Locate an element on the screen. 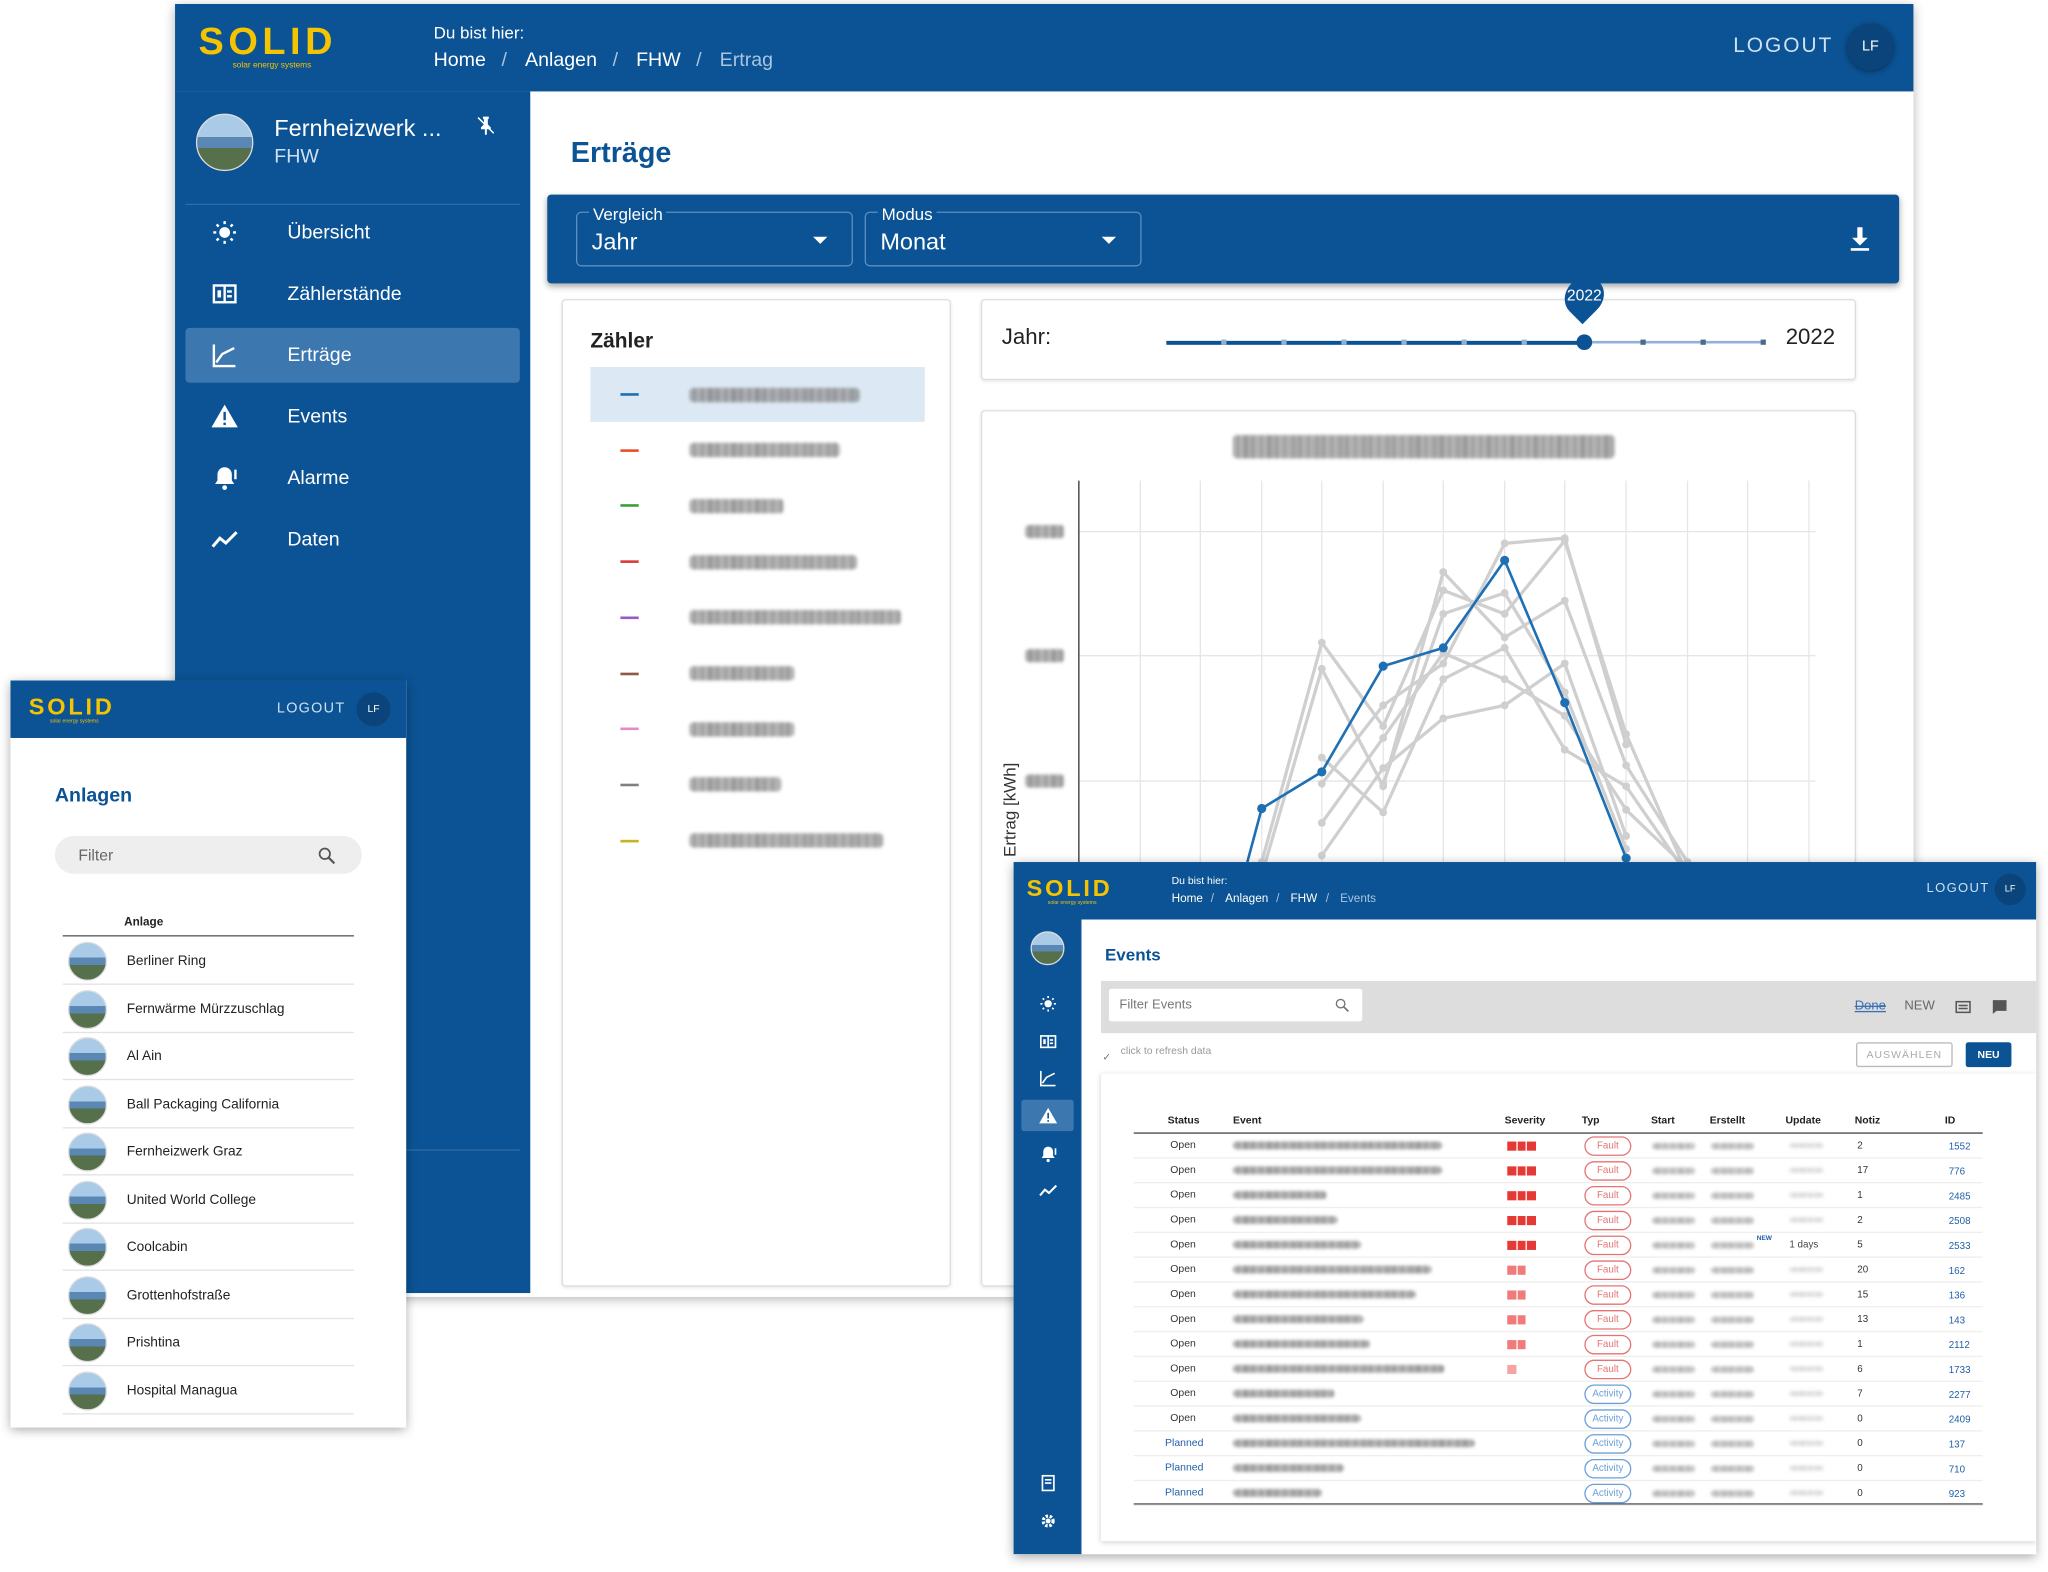 This screenshot has height=1572, width=2048. nav-item: Alarme is located at coordinates (318, 478).